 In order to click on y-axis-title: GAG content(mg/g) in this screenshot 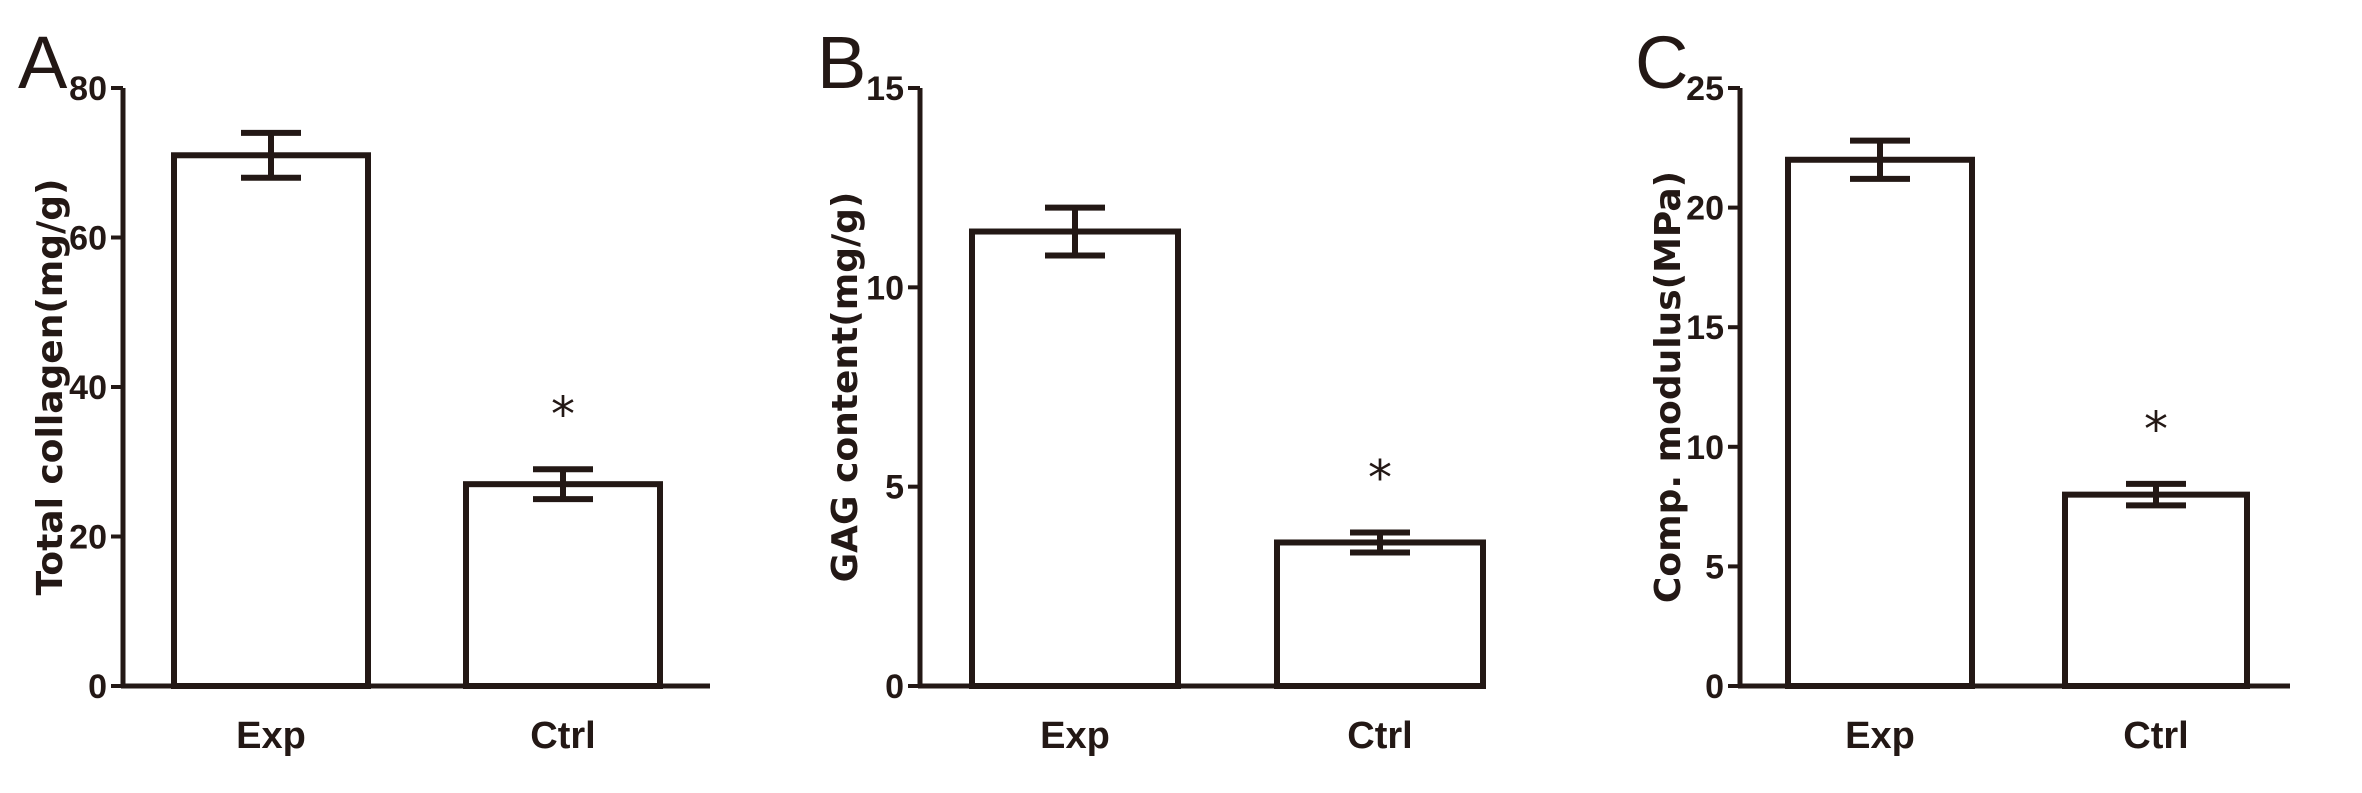, I will do `click(845, 387)`.